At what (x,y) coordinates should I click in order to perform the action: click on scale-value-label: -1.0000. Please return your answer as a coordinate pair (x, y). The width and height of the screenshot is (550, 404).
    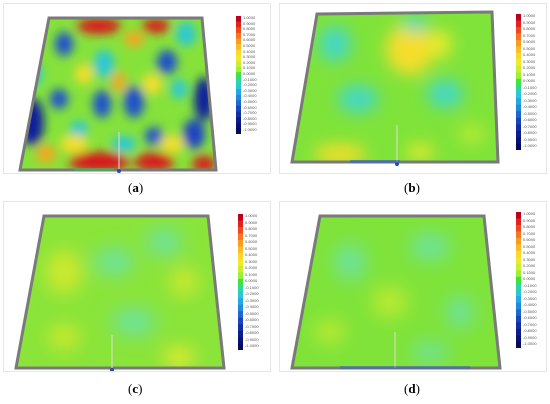
    Looking at the image, I should click on (252, 345).